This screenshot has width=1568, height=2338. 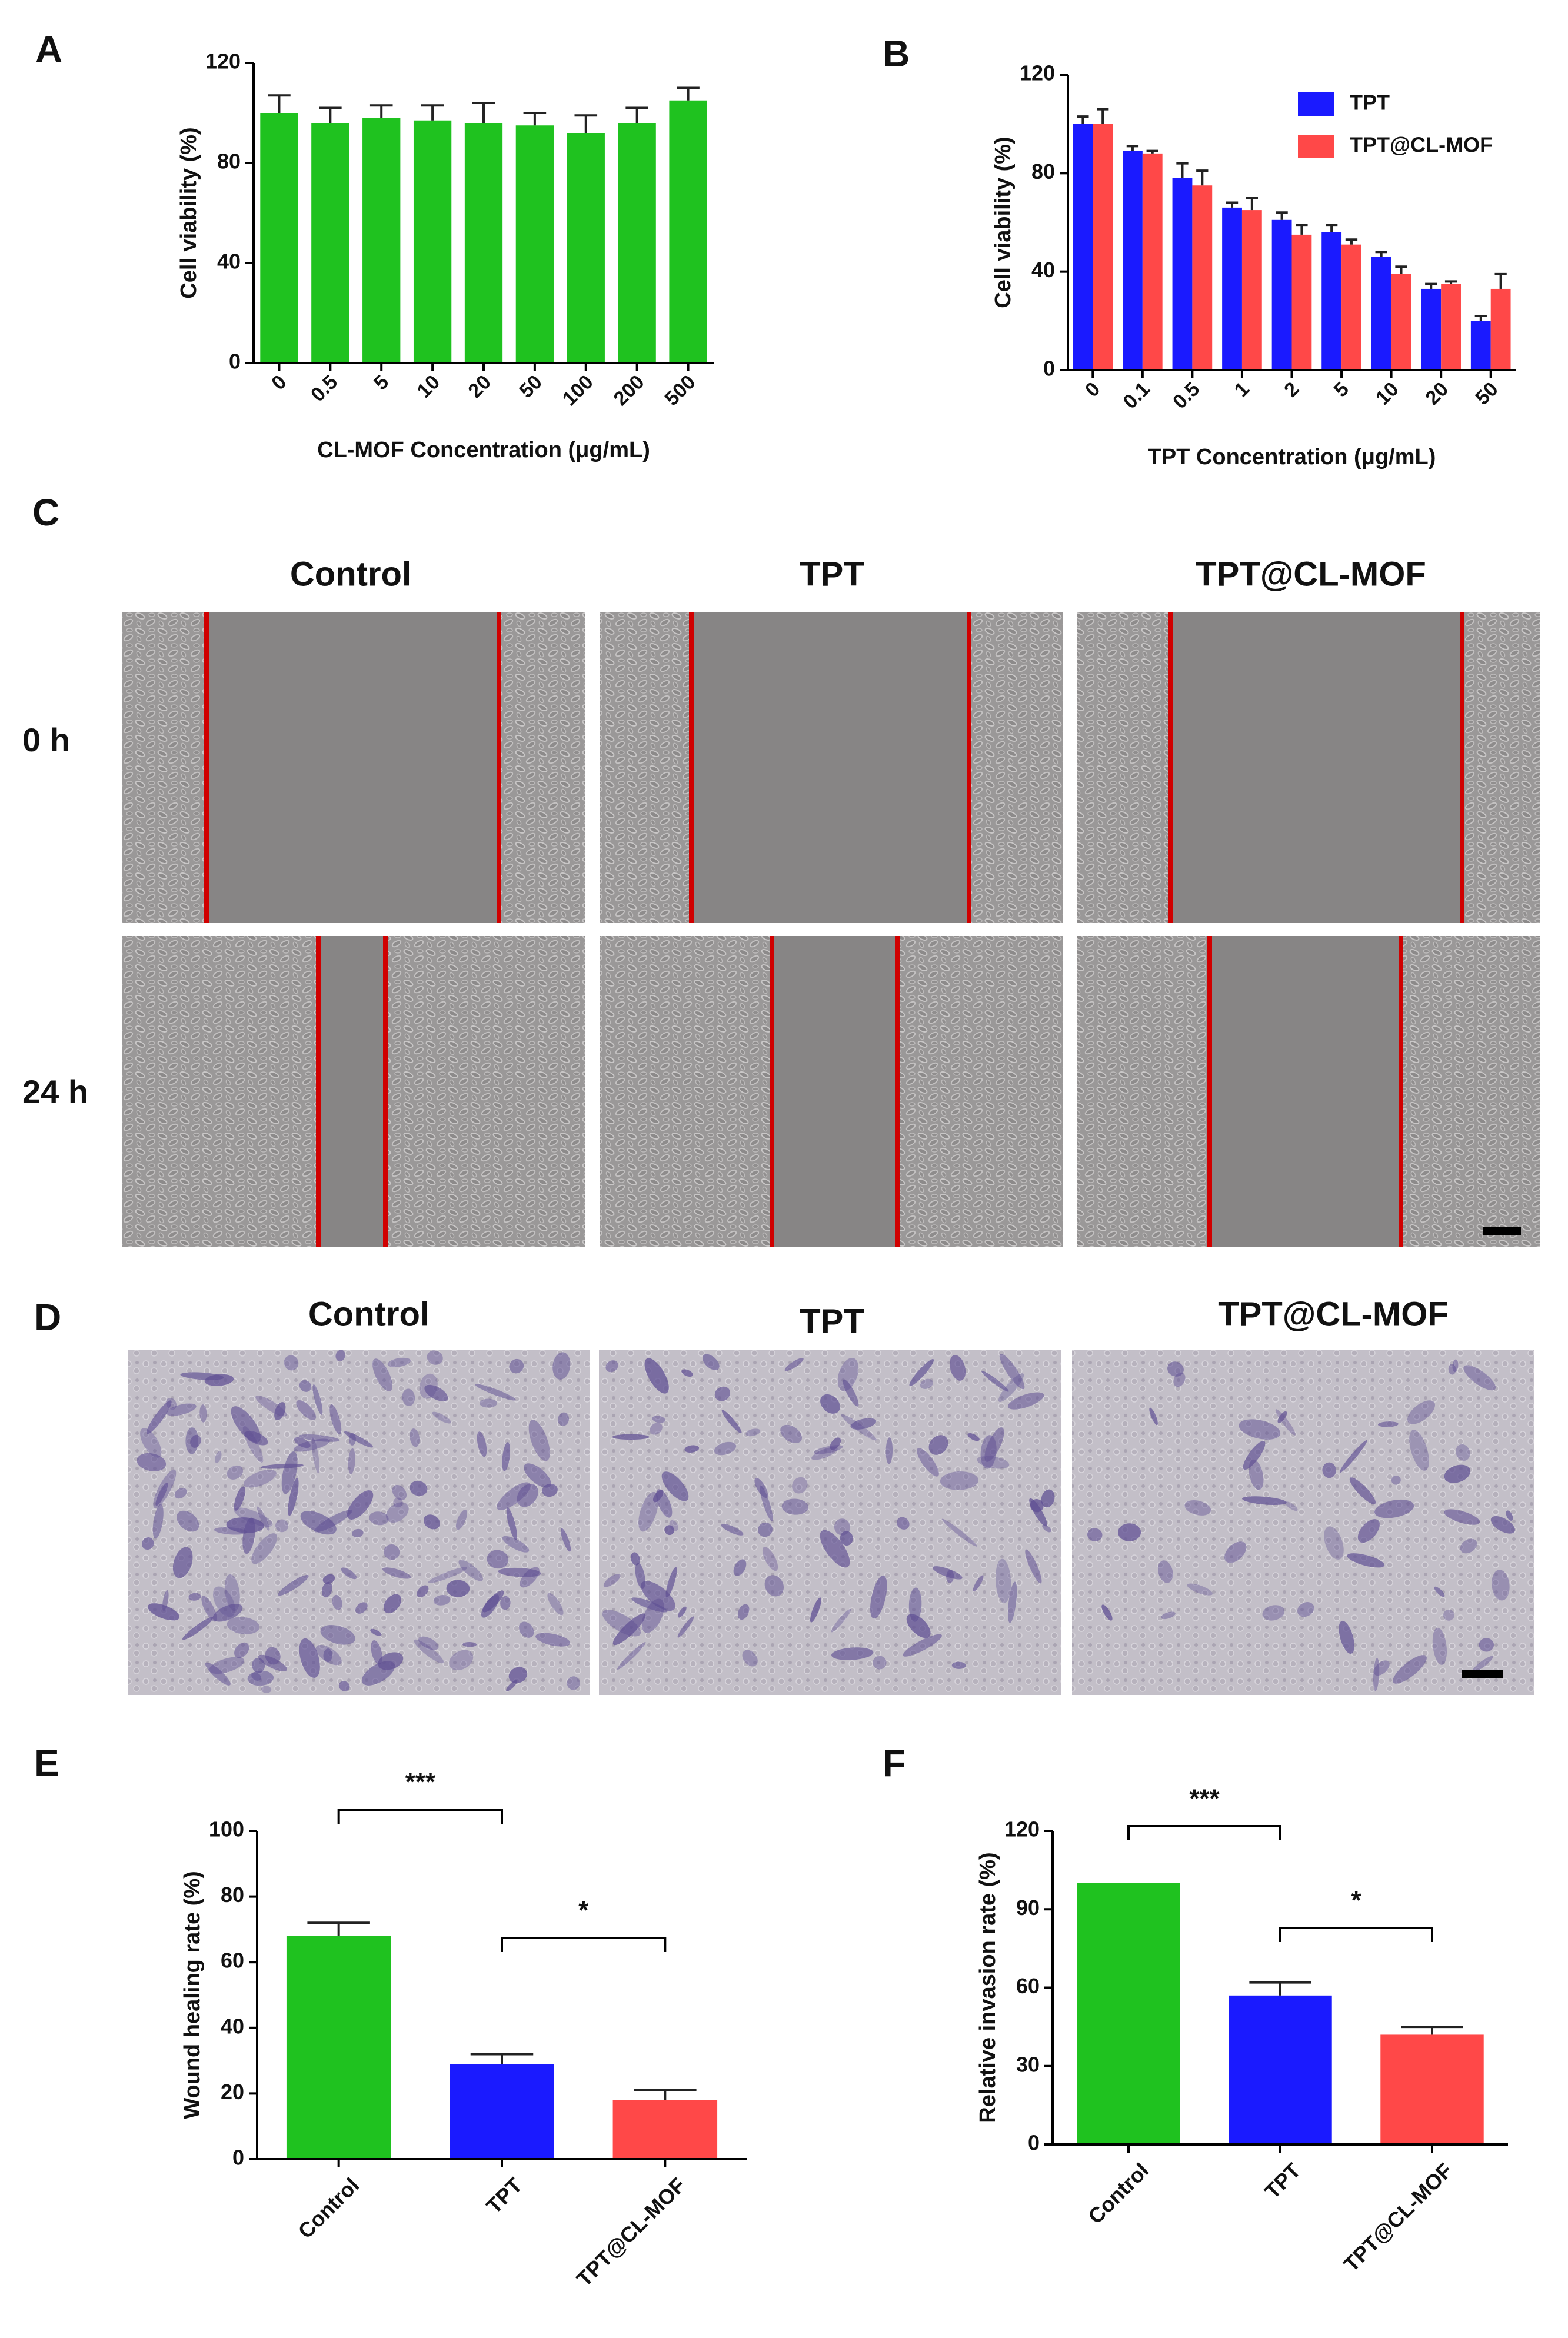 What do you see at coordinates (235, 361) in the screenshot?
I see `y-tick-label: 0` at bounding box center [235, 361].